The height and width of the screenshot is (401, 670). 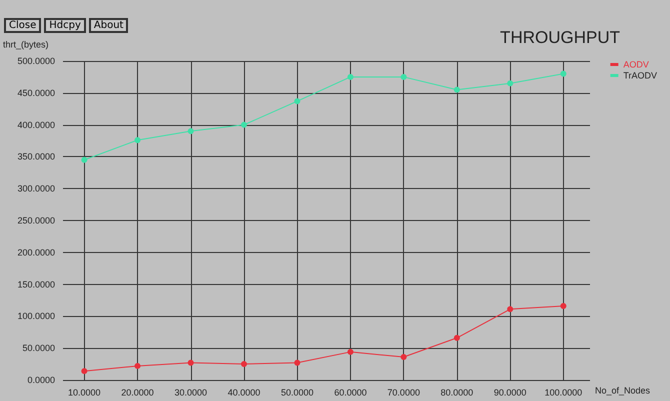 I want to click on y-tick-label: 150.0000, so click(x=36, y=284).